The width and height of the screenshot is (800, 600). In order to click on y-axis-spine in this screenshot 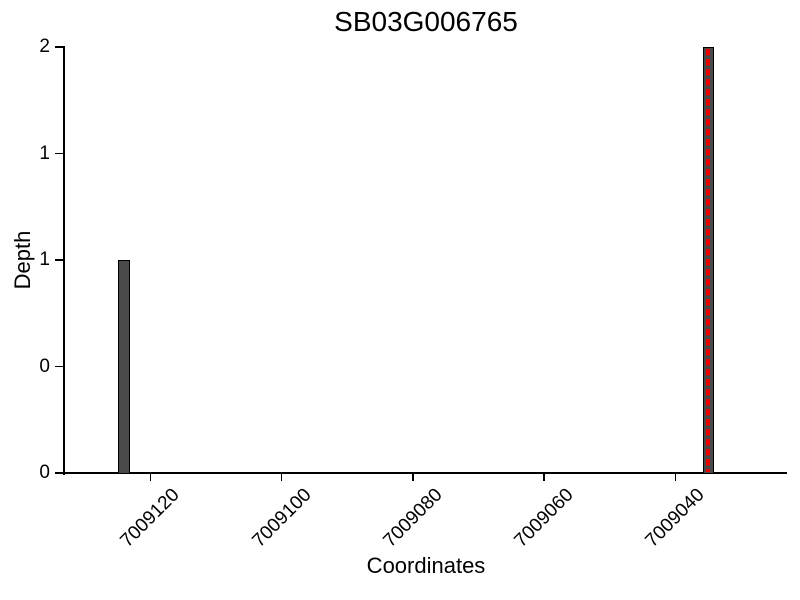, I will do `click(64, 260)`.